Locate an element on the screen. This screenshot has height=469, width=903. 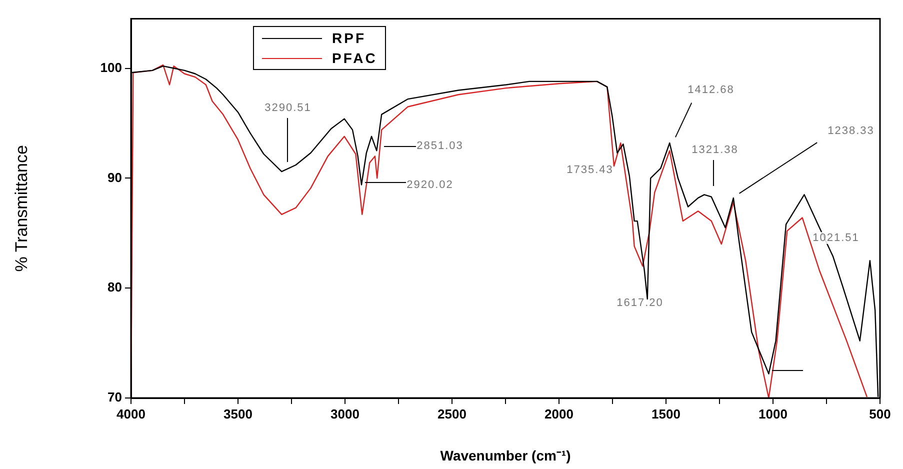
legend-label: PFAC is located at coordinates (355, 58).